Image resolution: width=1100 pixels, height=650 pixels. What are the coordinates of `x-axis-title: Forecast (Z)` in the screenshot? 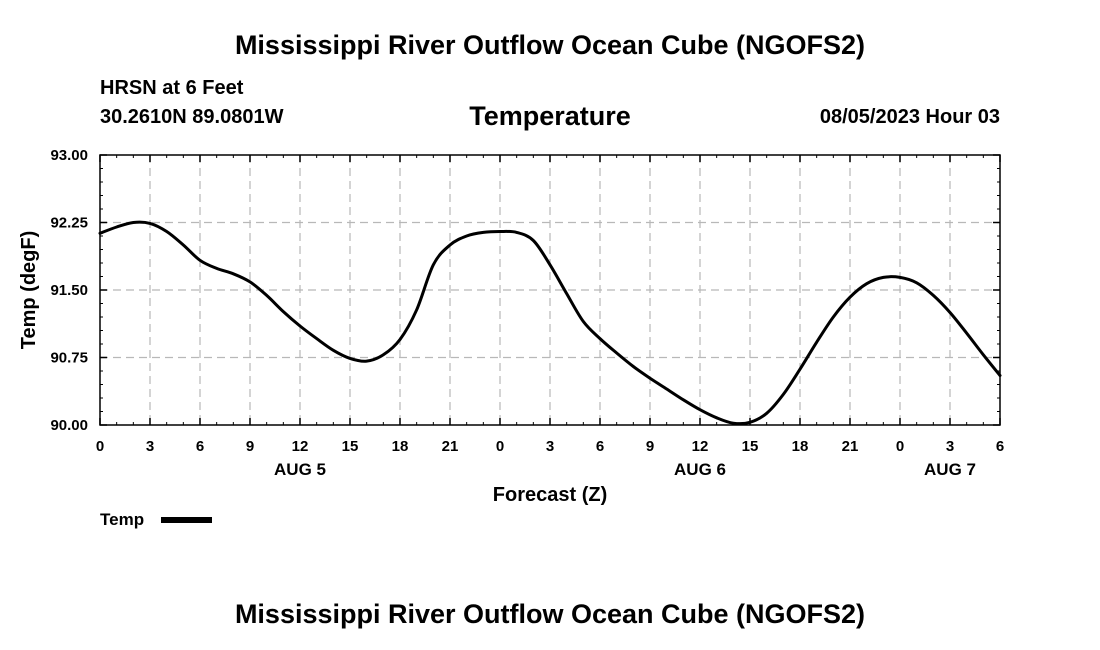 It's located at (550, 495).